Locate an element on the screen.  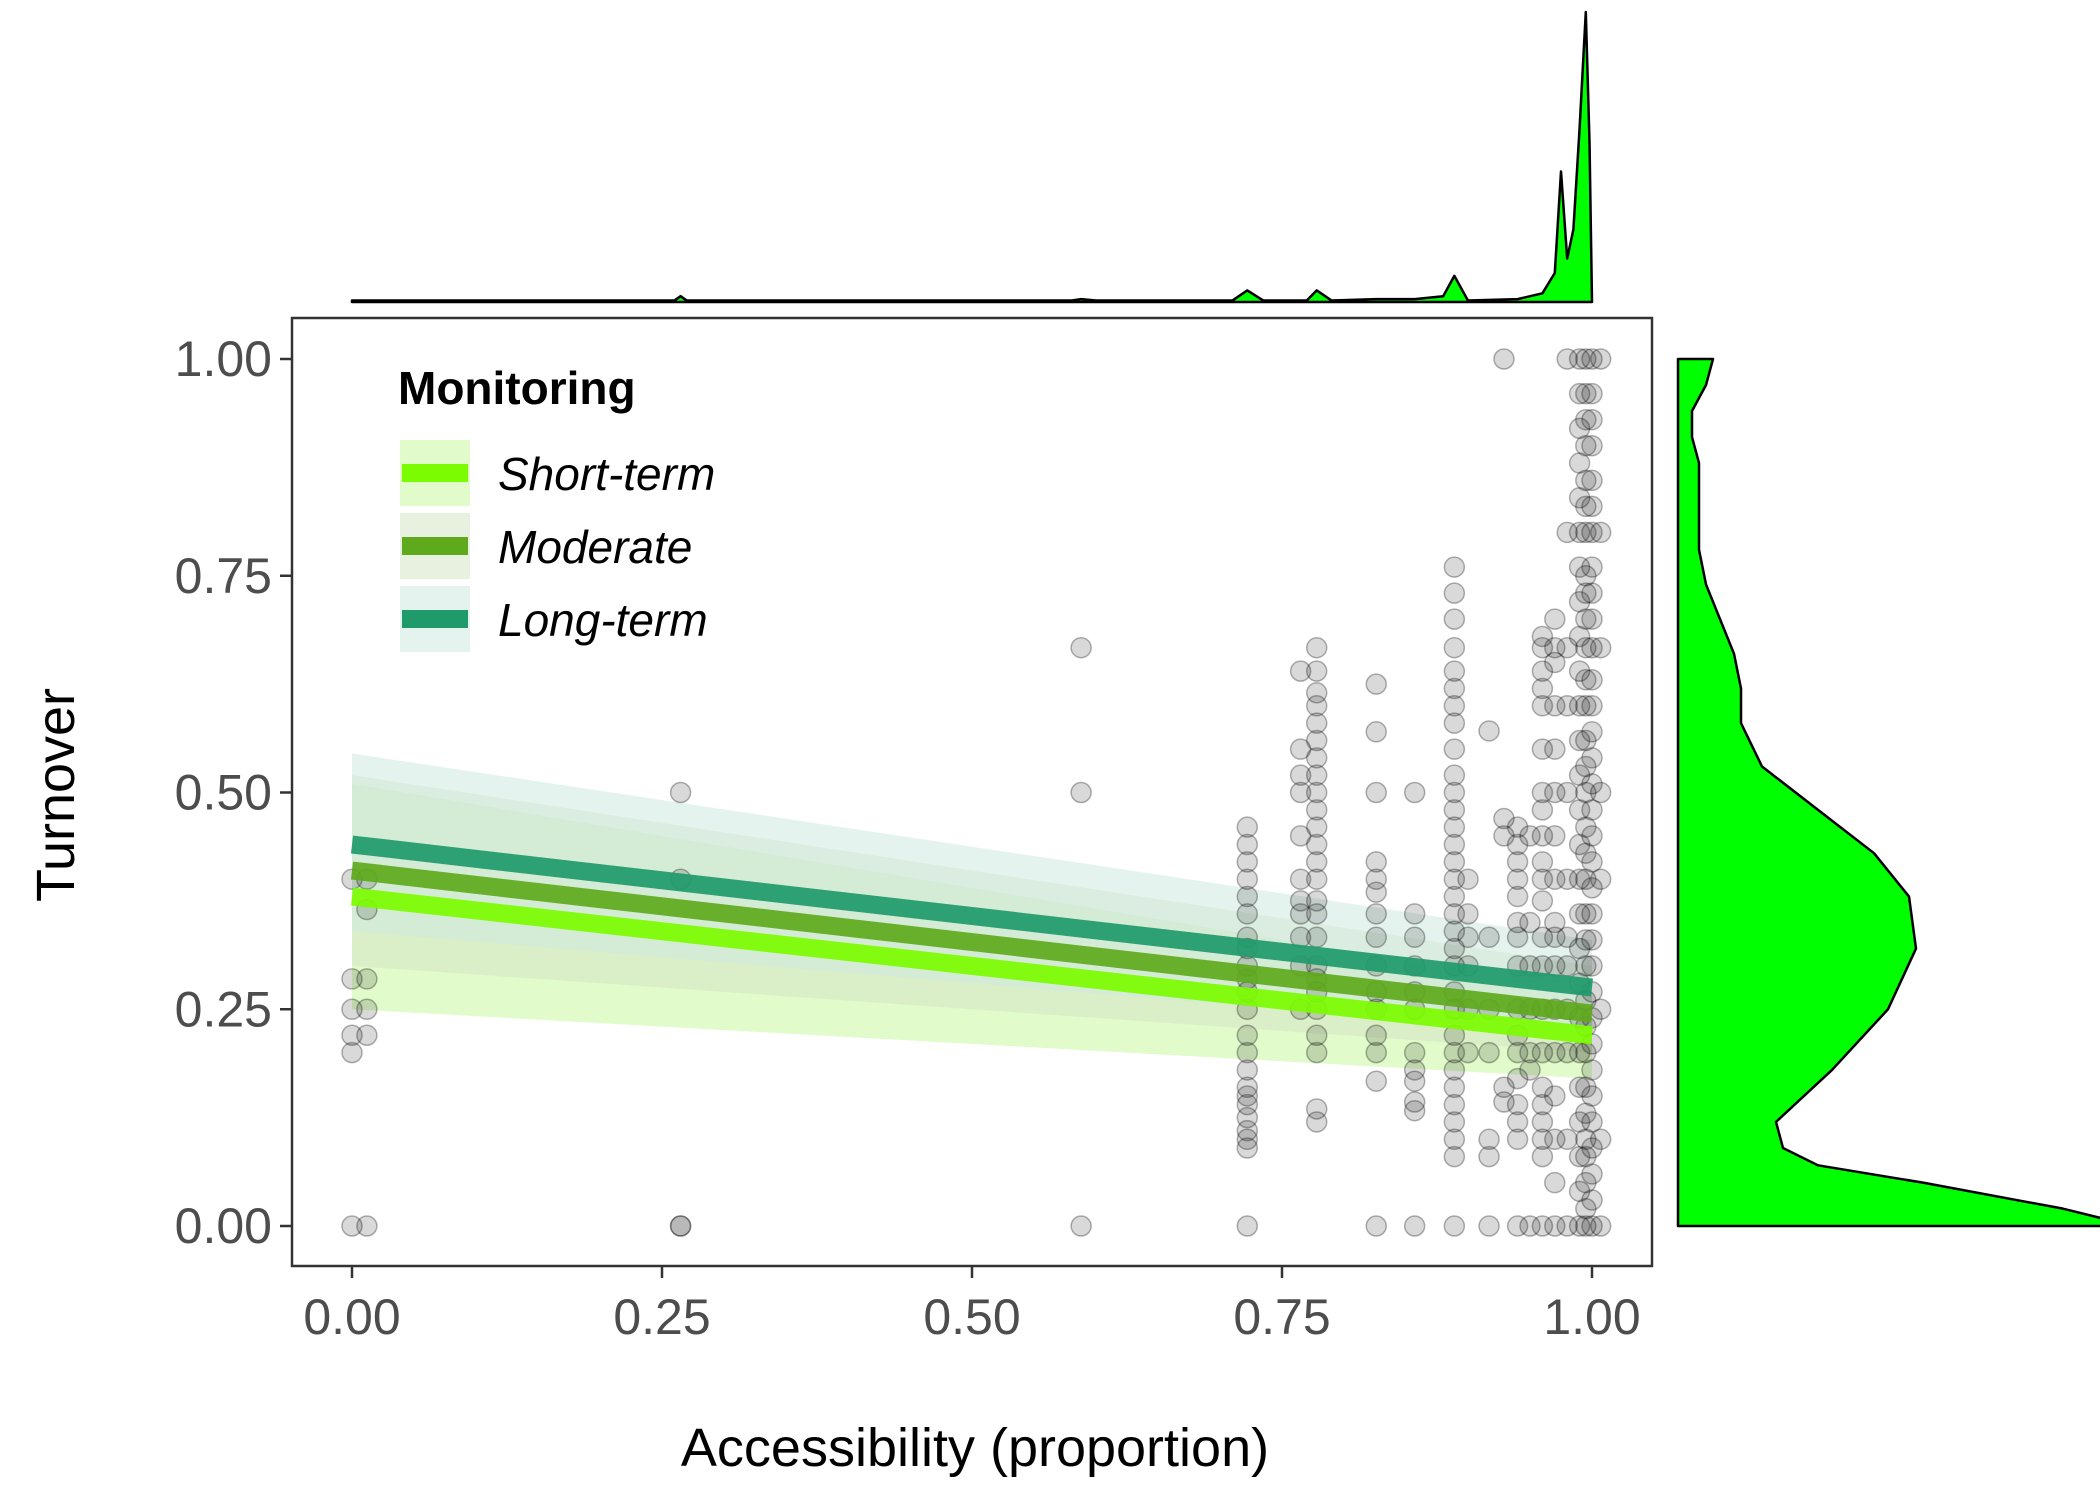
x-tick-label: 0.75 is located at coordinates (1281, 1317).